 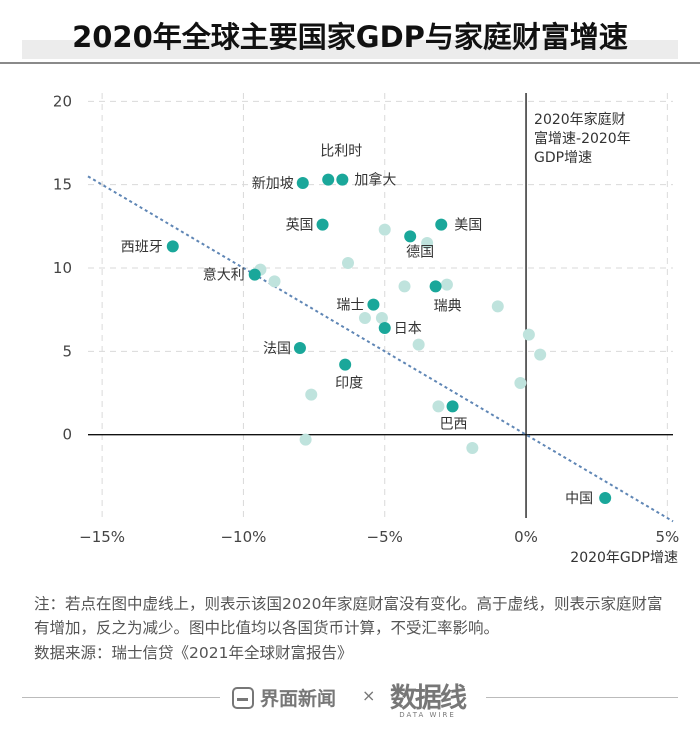 What do you see at coordinates (582, 697) in the screenshot?
I see `footer-divider-right` at bounding box center [582, 697].